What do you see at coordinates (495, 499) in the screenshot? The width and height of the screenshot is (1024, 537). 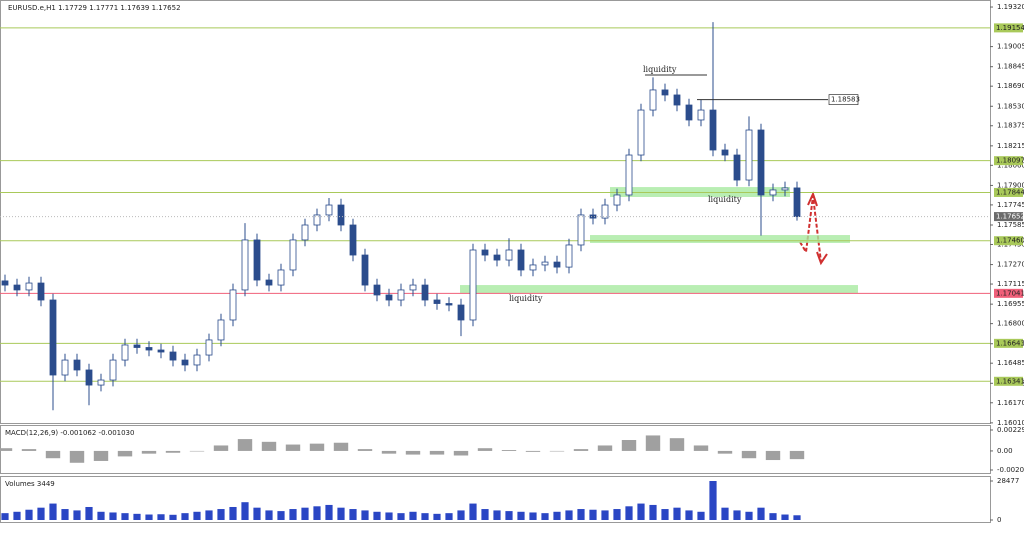 I see `volume-panel` at bounding box center [495, 499].